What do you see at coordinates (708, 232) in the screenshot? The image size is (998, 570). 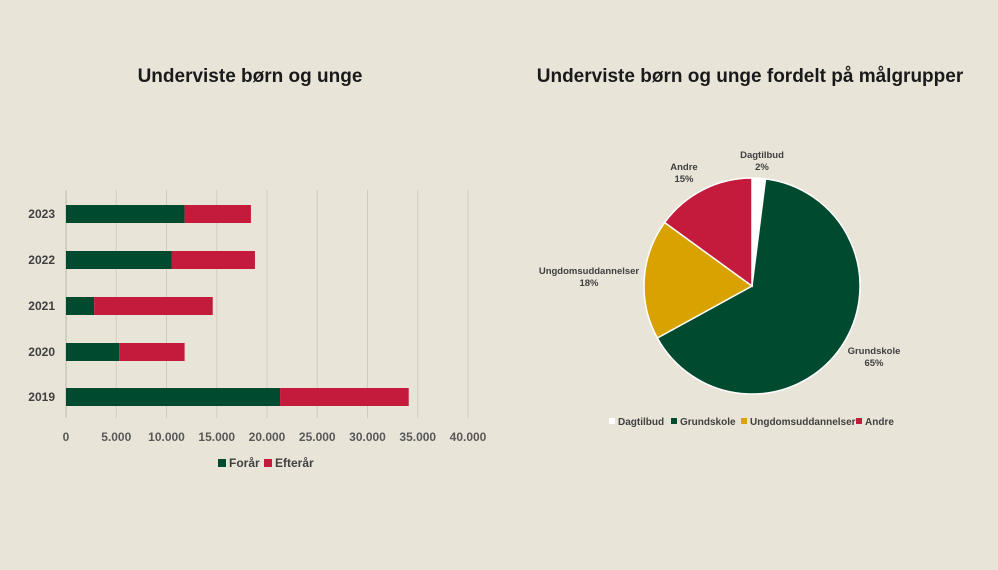 I see `pie-slice-andre` at bounding box center [708, 232].